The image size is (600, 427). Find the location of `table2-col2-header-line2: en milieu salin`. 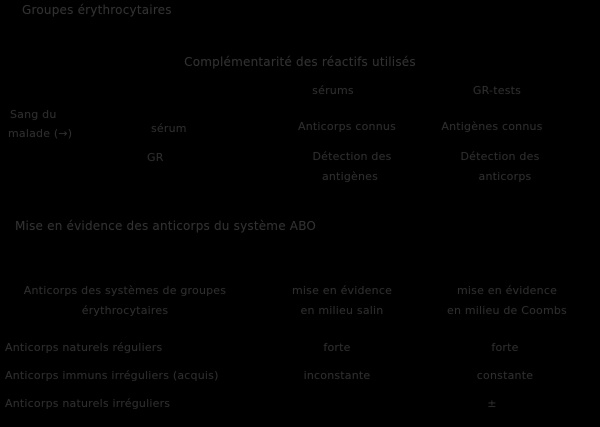

table2-col2-header-line2: en milieu salin is located at coordinates (342, 310).